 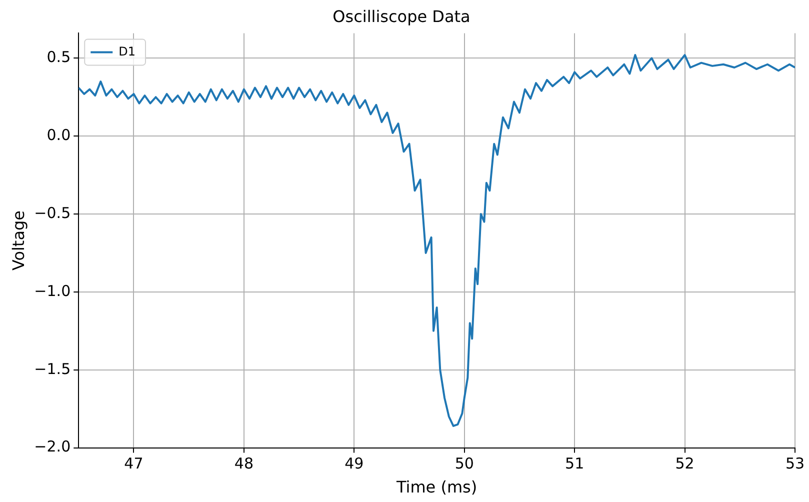 I want to click on x-tick-label: 50, so click(x=464, y=463).